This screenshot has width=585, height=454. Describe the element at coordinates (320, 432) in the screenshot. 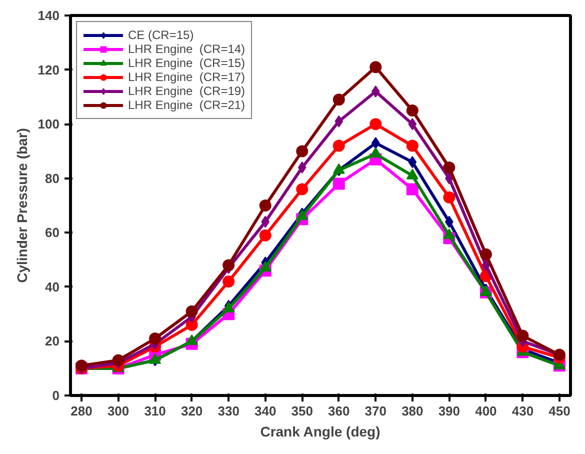

I see `x-axis-title: Crank Angle (deg)` at that location.